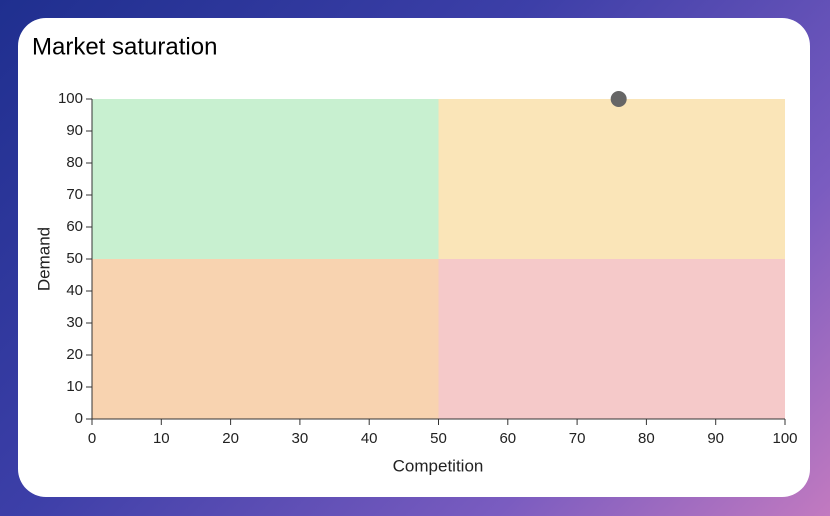  What do you see at coordinates (438, 438) in the screenshot?
I see `x-tick-label: 50` at bounding box center [438, 438].